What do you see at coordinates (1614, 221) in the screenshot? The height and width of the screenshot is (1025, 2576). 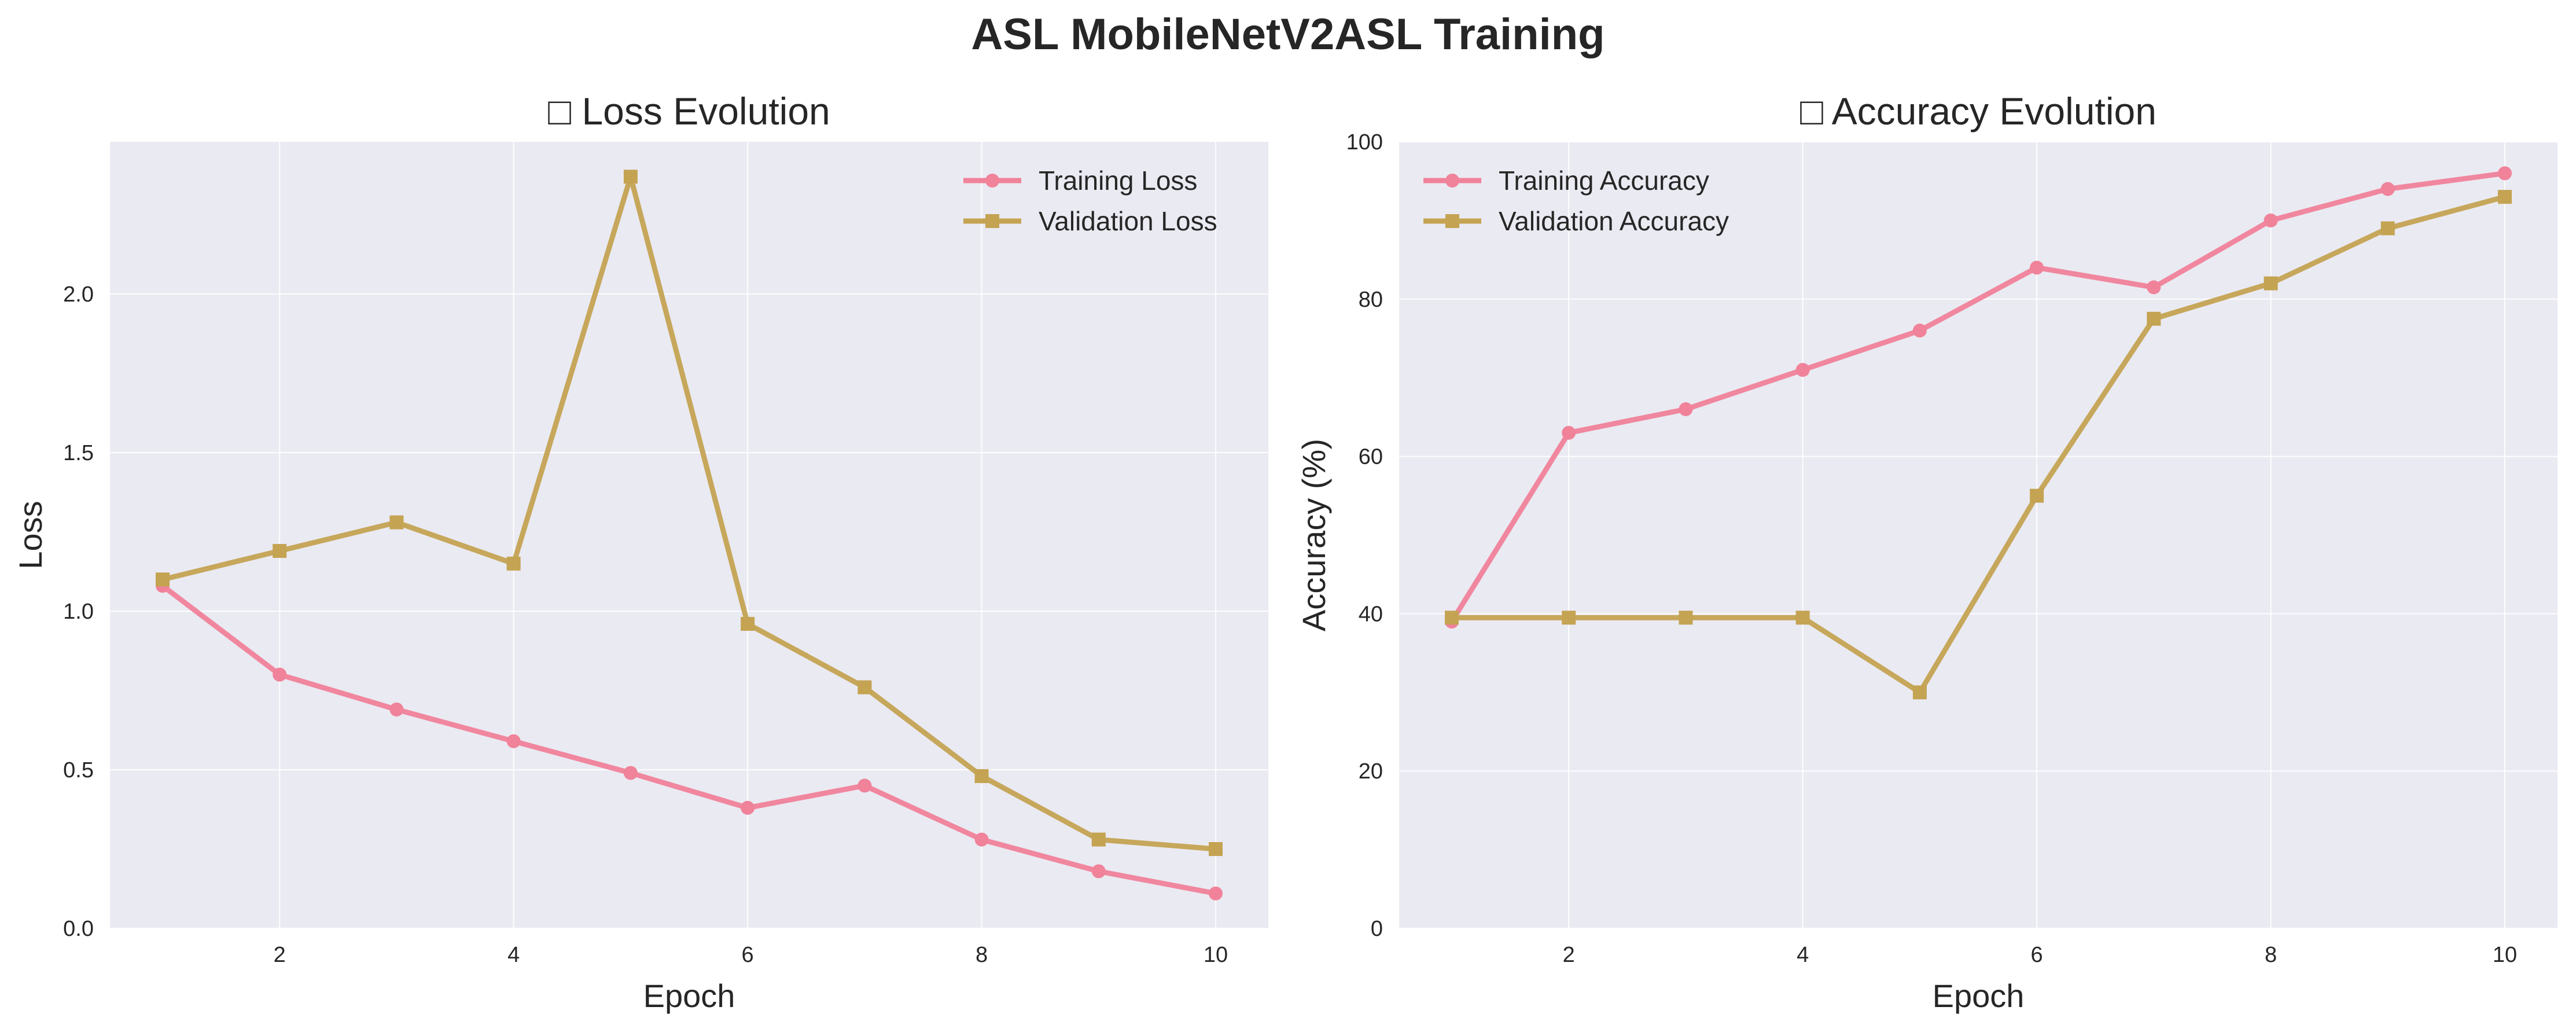 I see `legend-label: Validation Accuracy` at bounding box center [1614, 221].